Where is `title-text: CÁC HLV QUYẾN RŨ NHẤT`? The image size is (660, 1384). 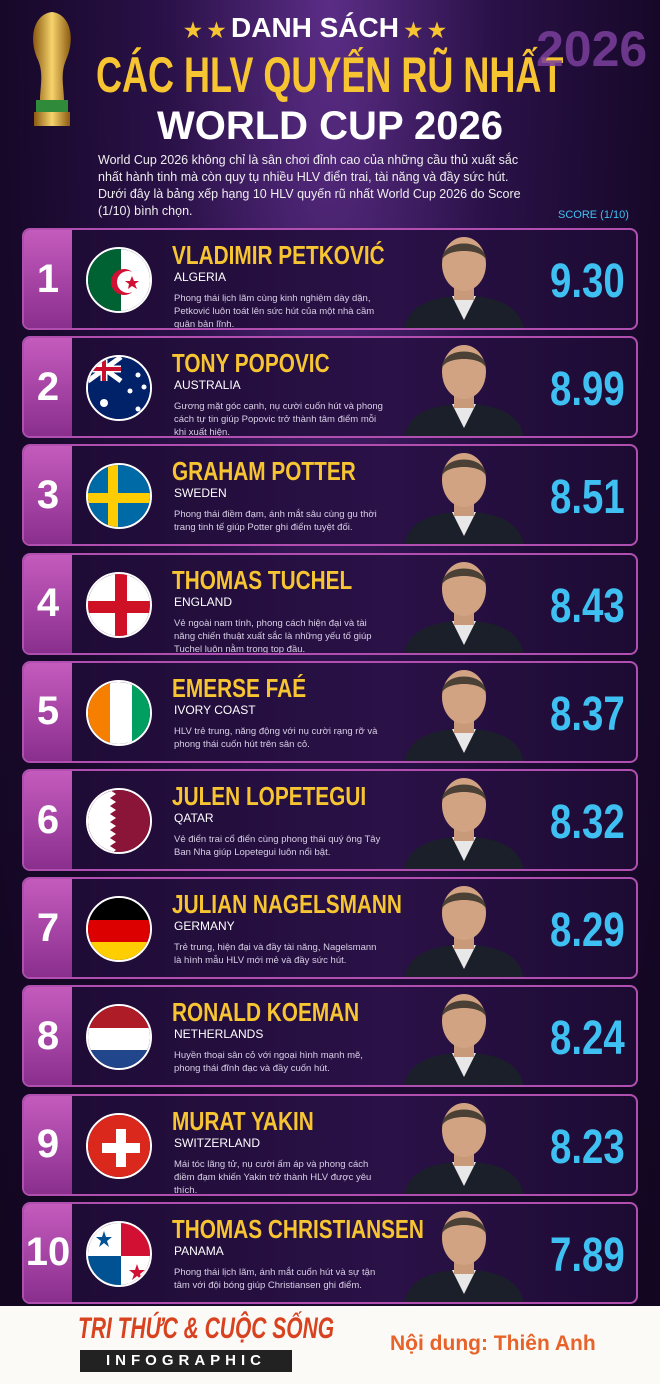
title-text: CÁC HLV QUYẾN RŨ NHẤT is located at coordinates (330, 75).